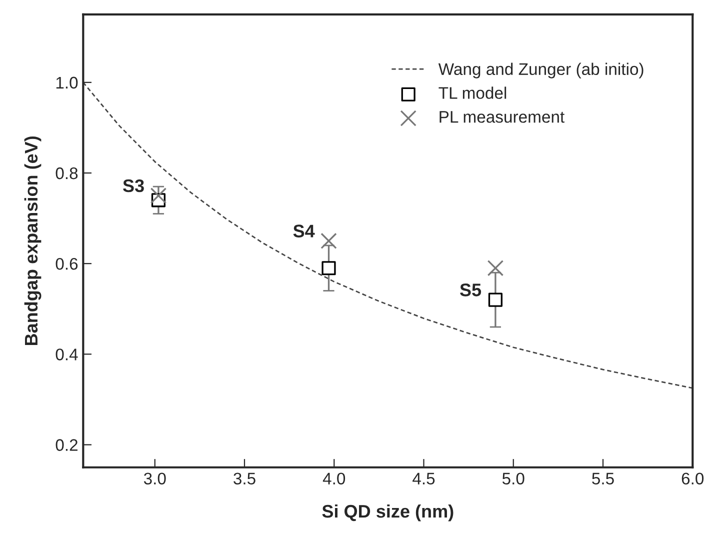 Image resolution: width=717 pixels, height=536 pixels. Describe the element at coordinates (245, 478) in the screenshot. I see `x-tick-label: 3.5` at that location.